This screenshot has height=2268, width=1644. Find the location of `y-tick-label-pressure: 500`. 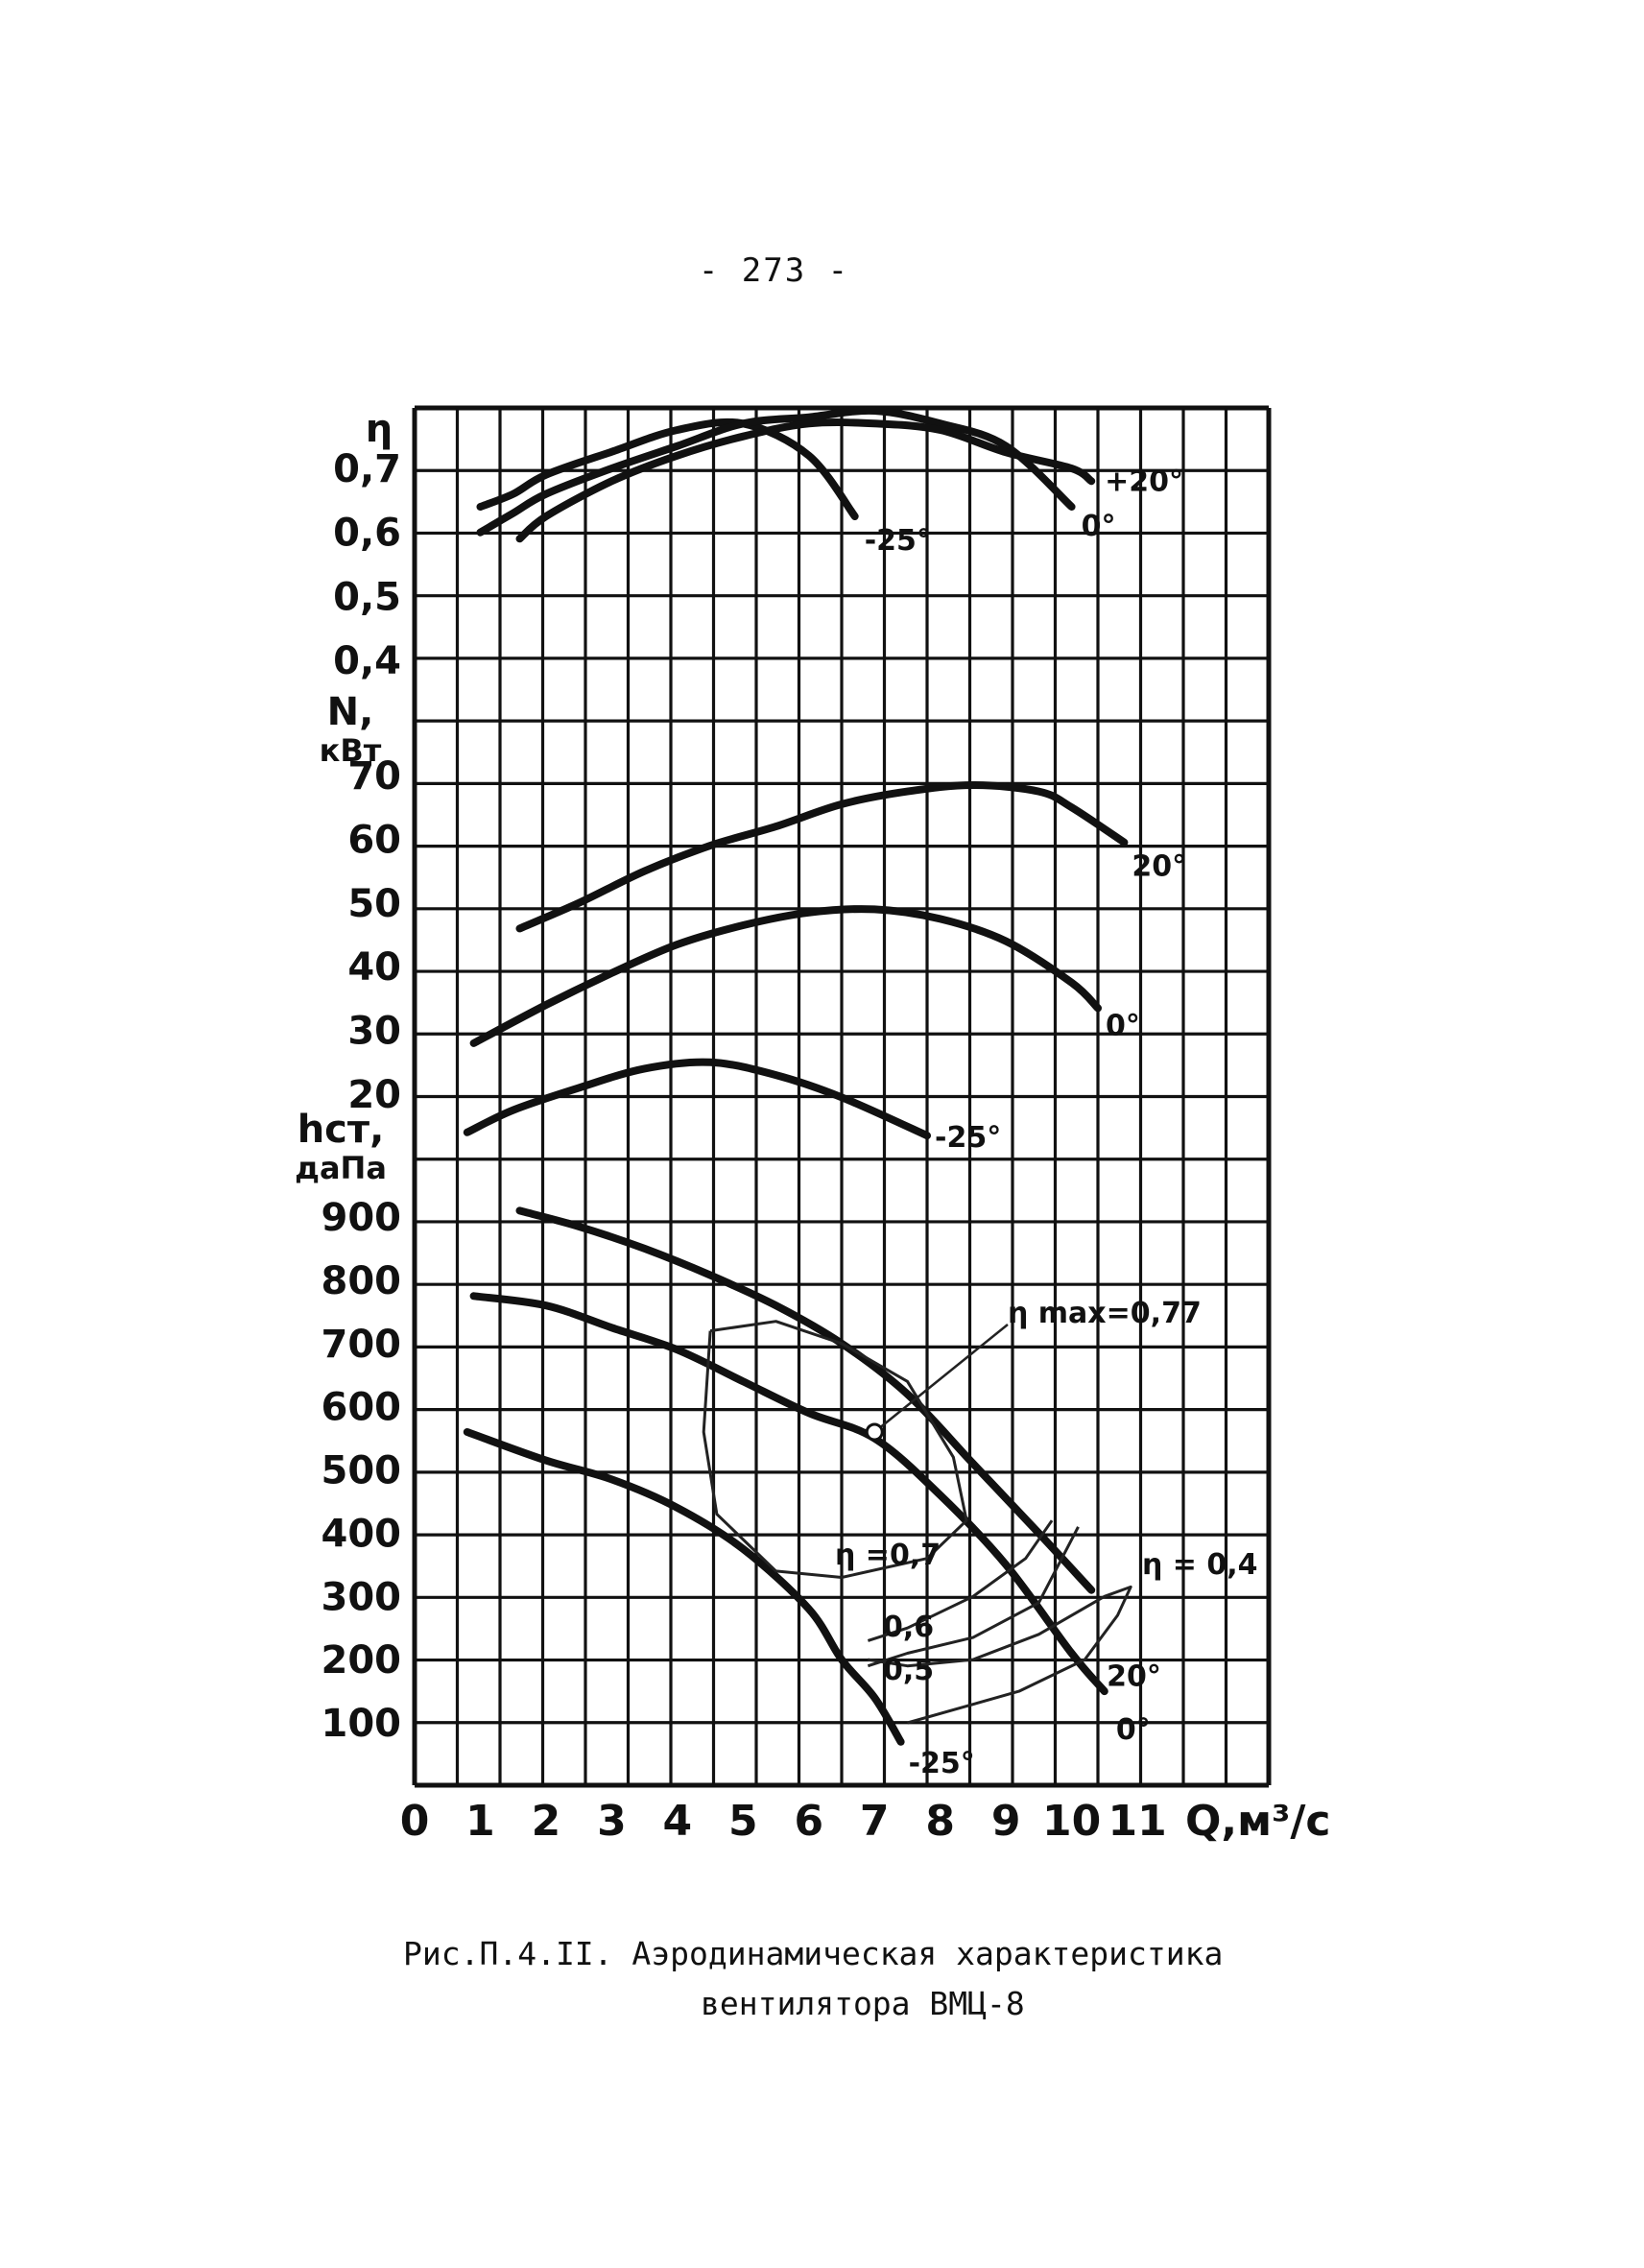

y-tick-label-pressure: 500 is located at coordinates (362, 1471).